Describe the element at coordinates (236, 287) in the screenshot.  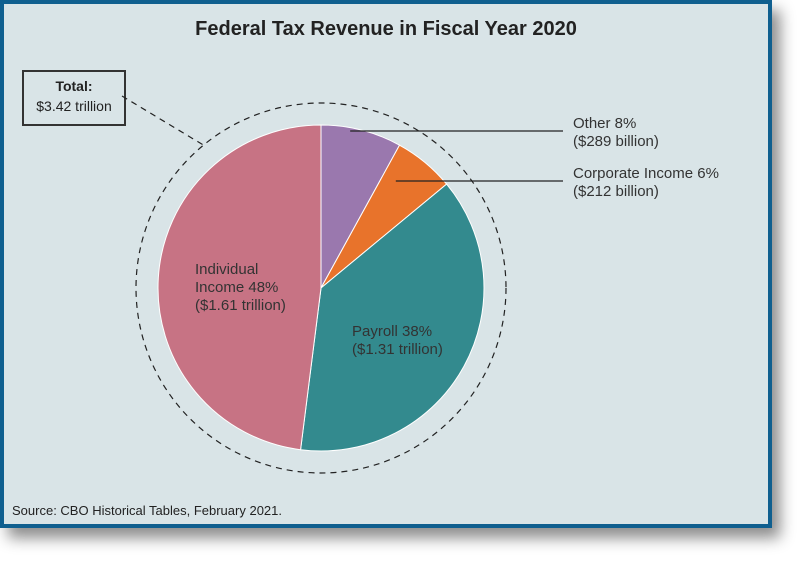
I see `slice-label: Income 48%` at that location.